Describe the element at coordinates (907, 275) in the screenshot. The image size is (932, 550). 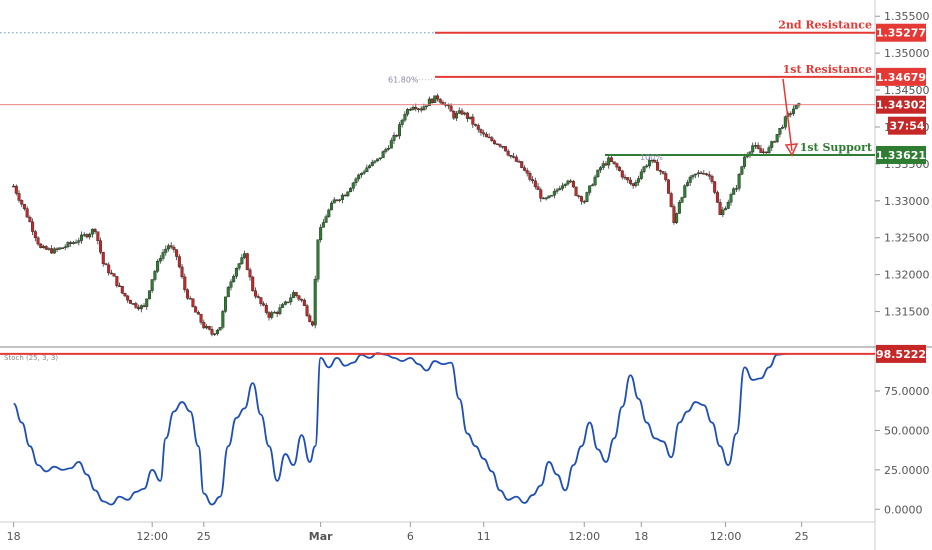
I see `price-tick-label: 1.32000` at that location.